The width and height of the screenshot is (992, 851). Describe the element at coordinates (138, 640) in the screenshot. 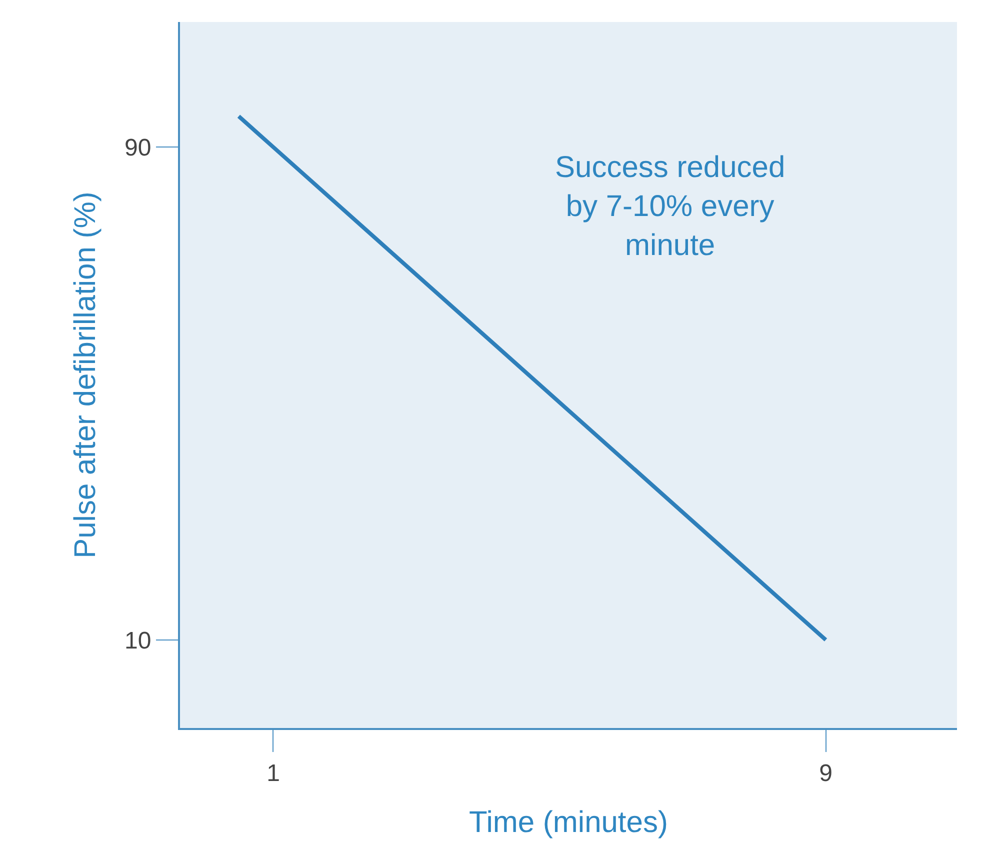

I see `y-tick-label: 10` at that location.